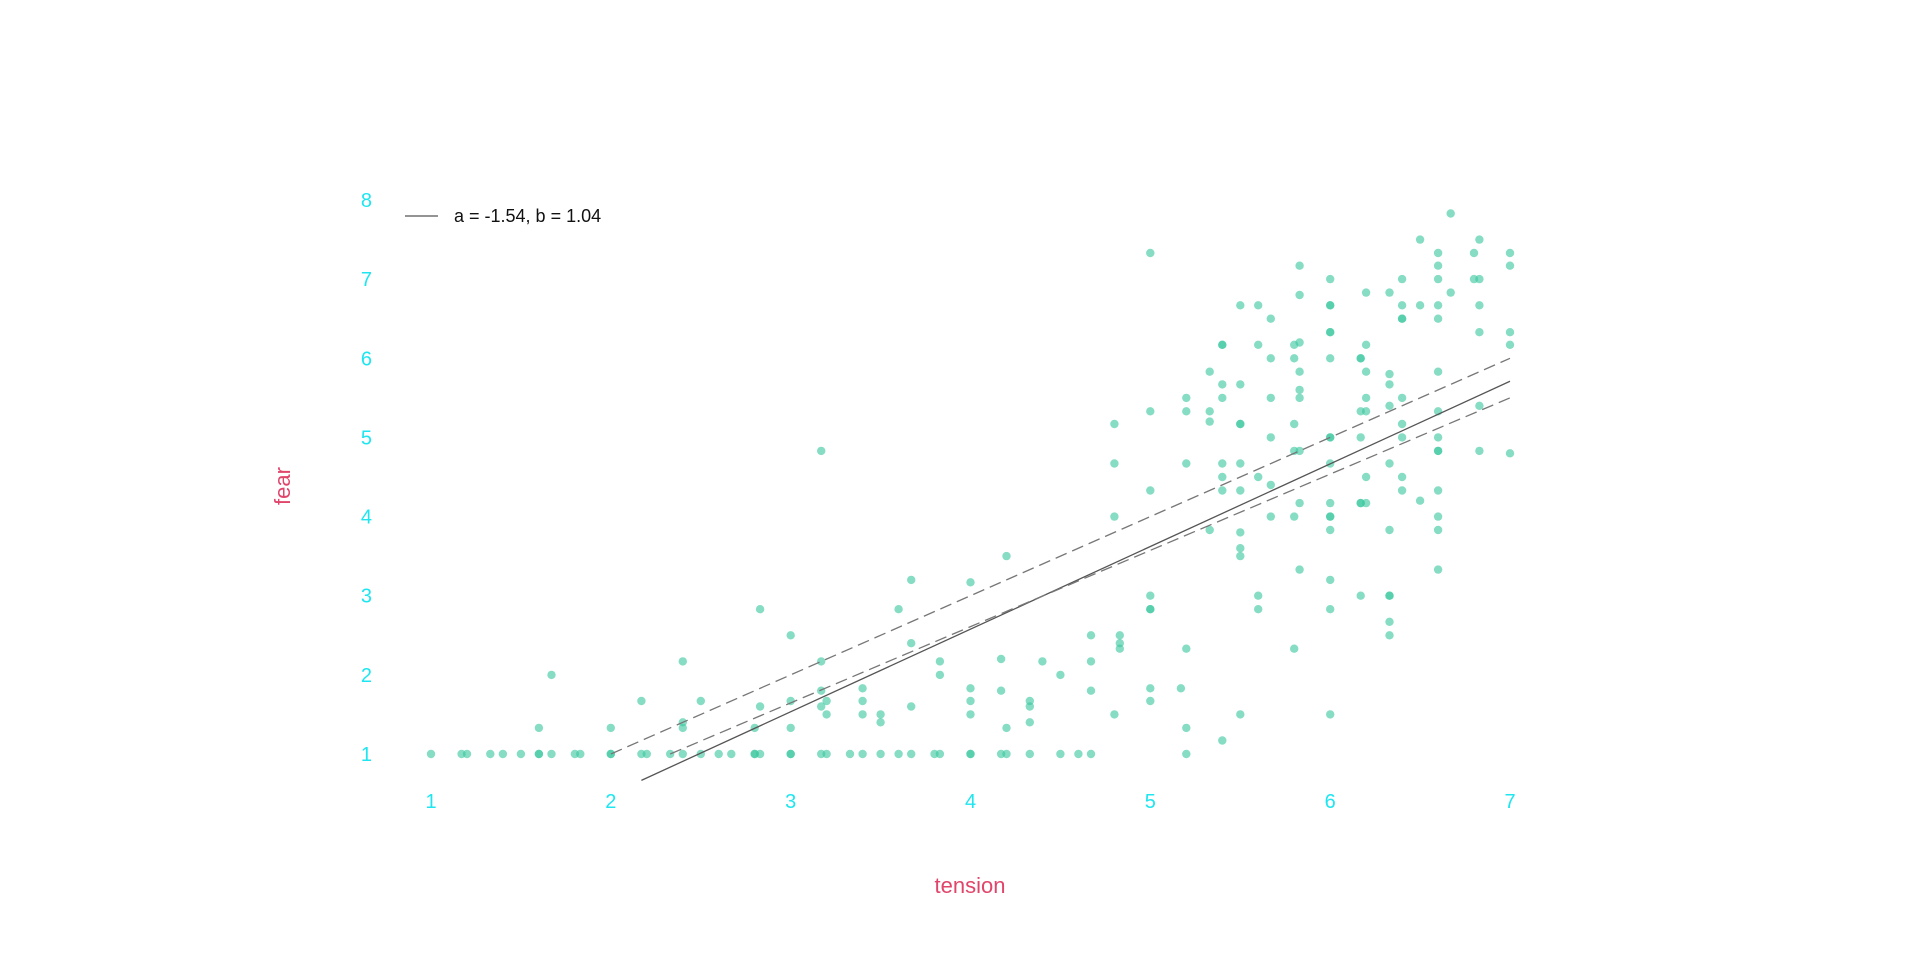 This screenshot has width=1920, height=960. I want to click on y-tick-label: 4, so click(366, 518).